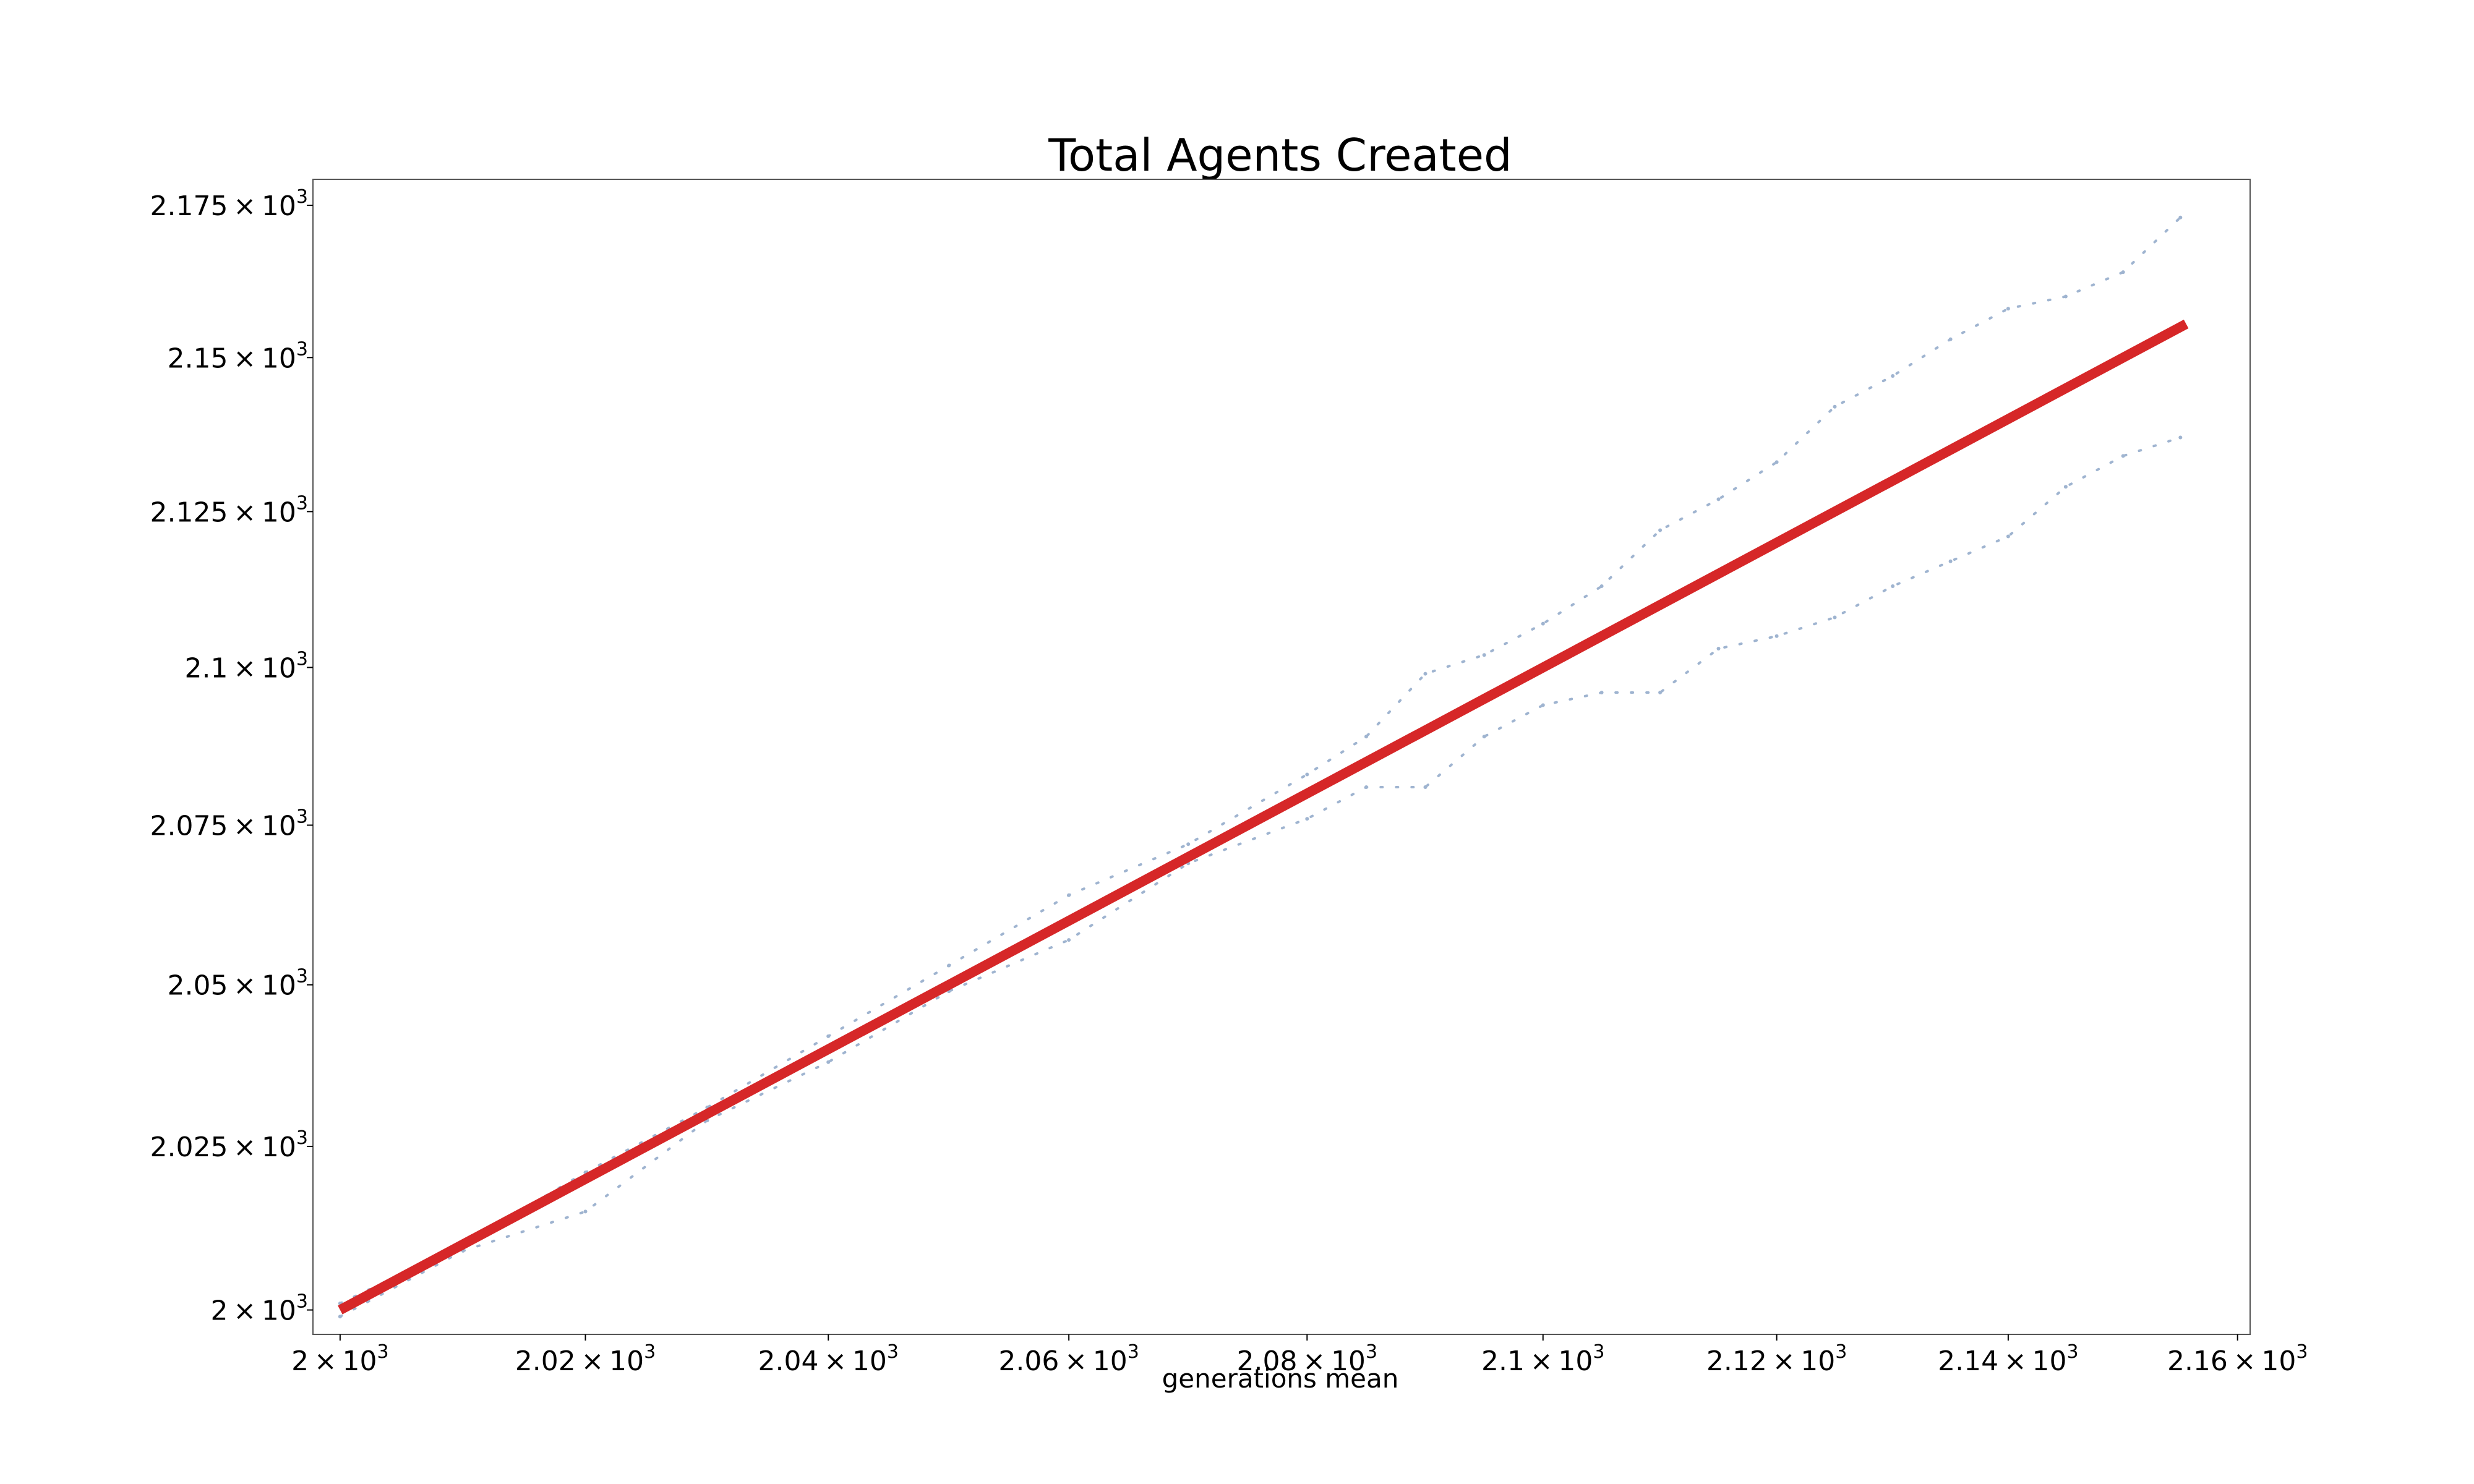  Describe the element at coordinates (828, 1359) in the screenshot. I see `x-tick-label: 2.04 × 103` at that location.